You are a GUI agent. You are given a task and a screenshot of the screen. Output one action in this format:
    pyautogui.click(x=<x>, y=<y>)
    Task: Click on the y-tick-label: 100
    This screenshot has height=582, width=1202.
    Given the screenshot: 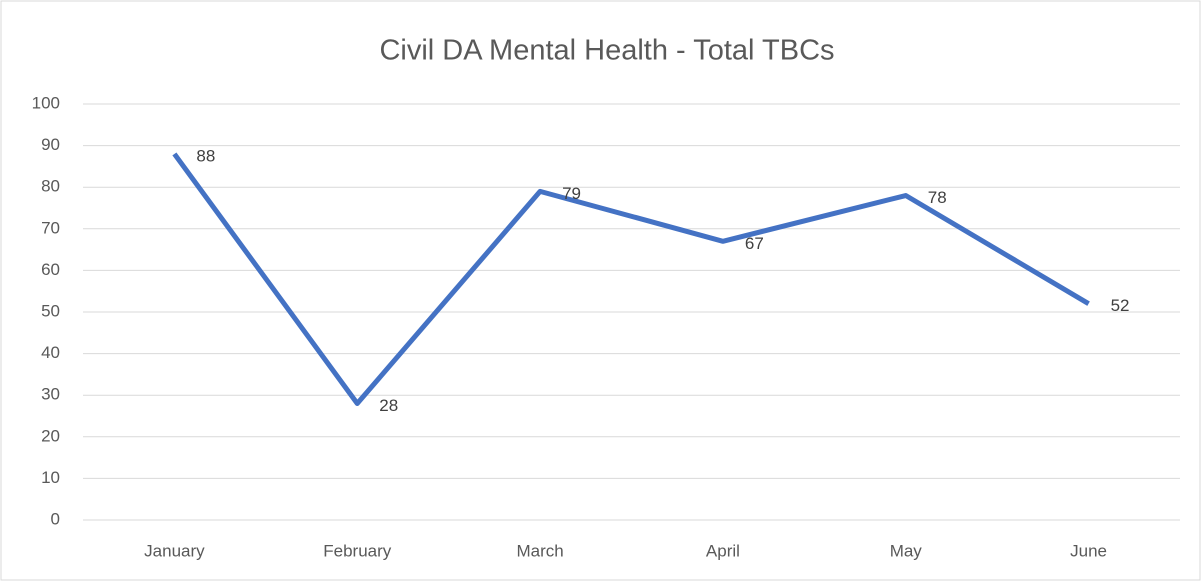 What is the action you would take?
    pyautogui.click(x=46, y=102)
    